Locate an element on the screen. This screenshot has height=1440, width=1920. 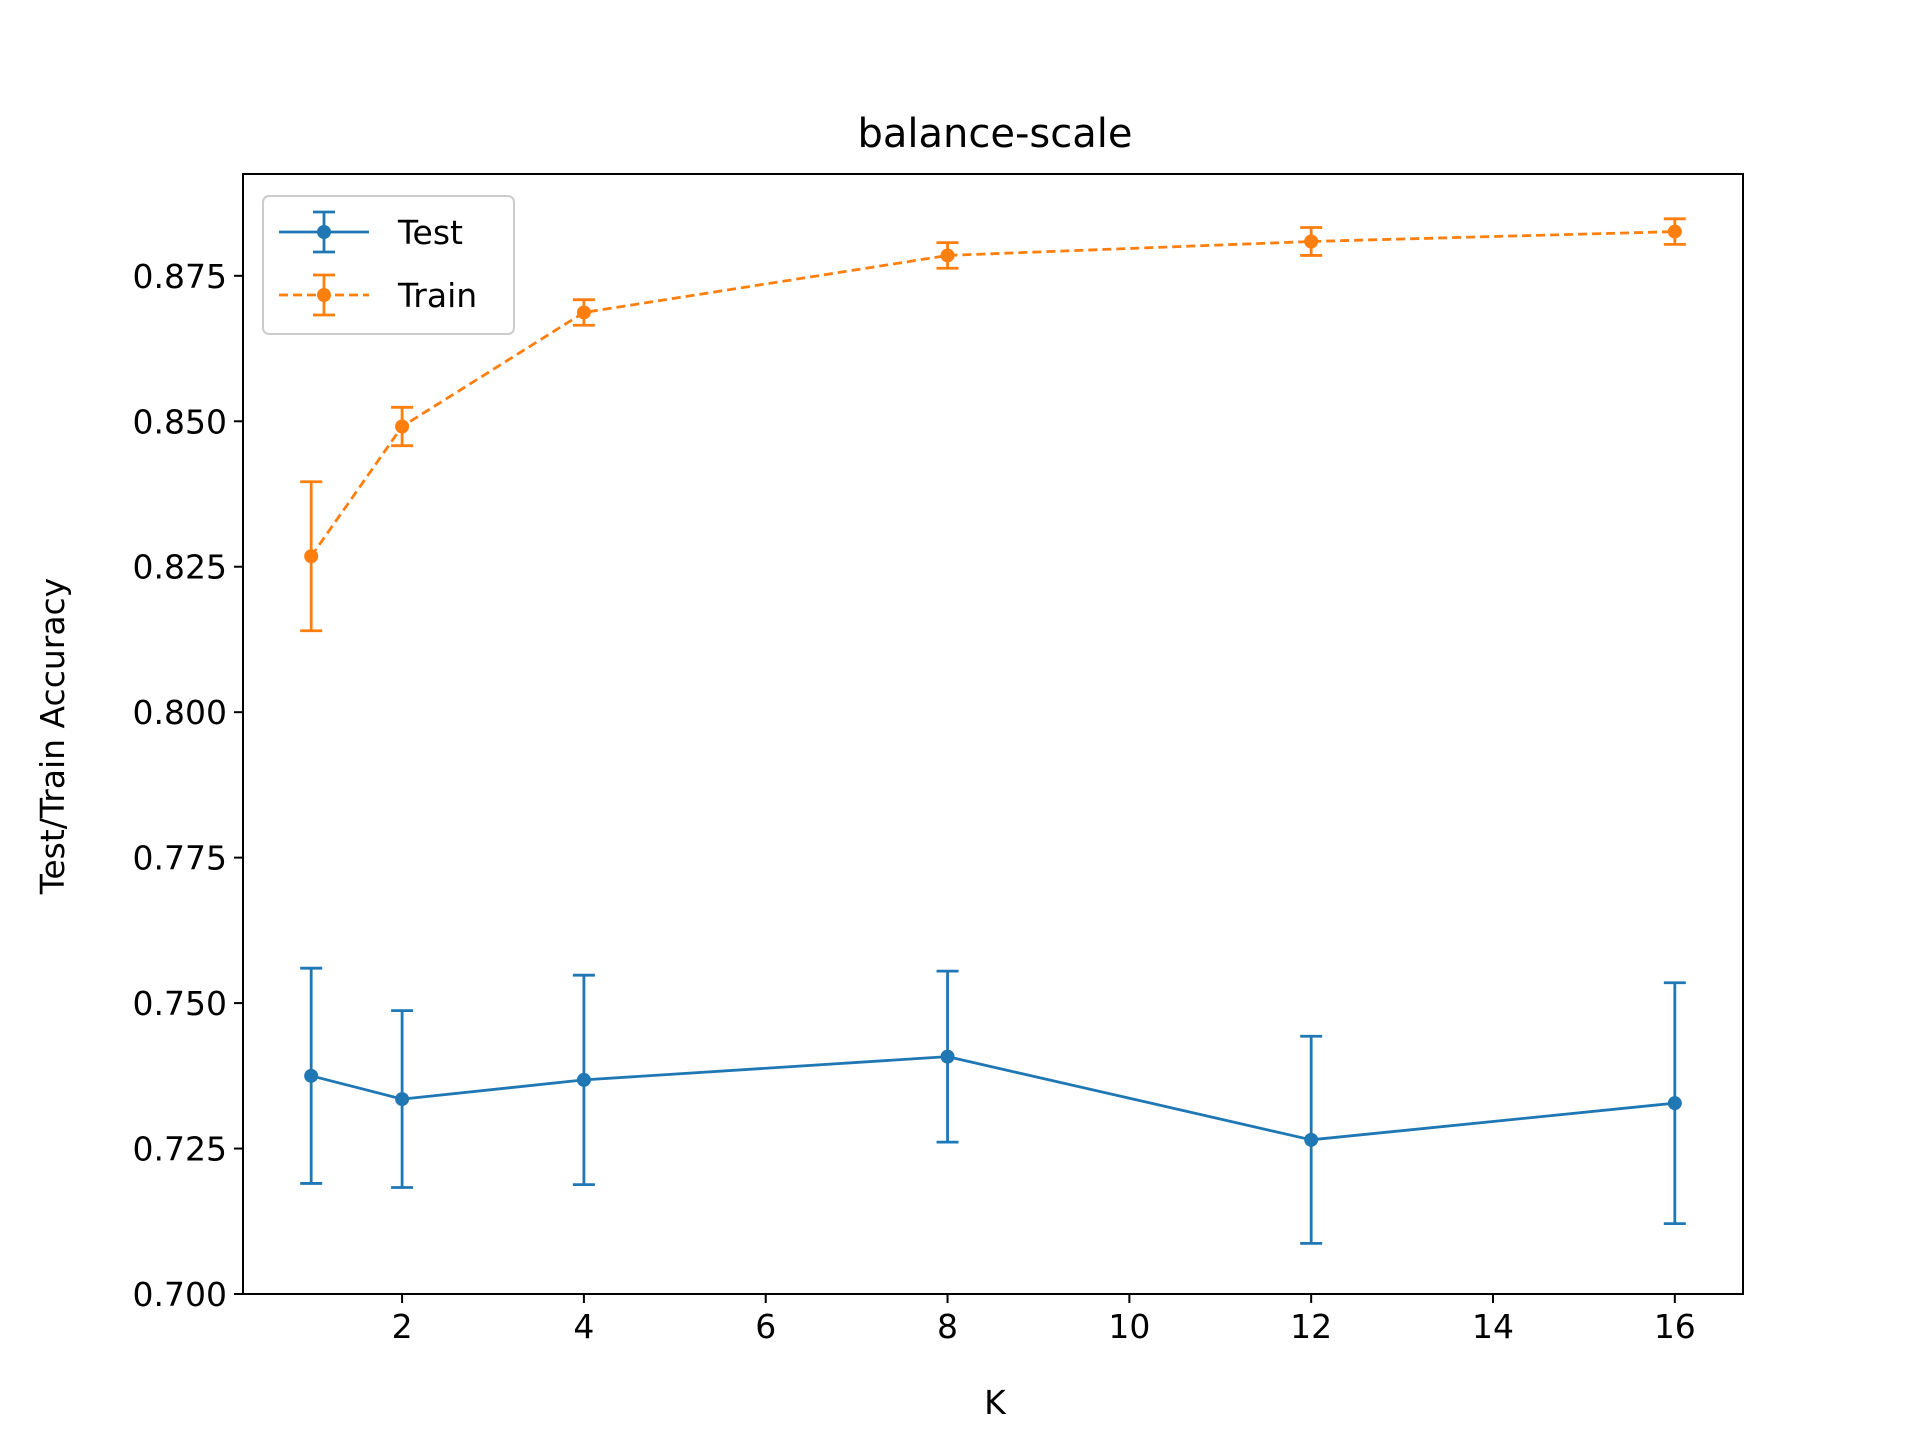
x-tick-label: 2 is located at coordinates (402, 1326).